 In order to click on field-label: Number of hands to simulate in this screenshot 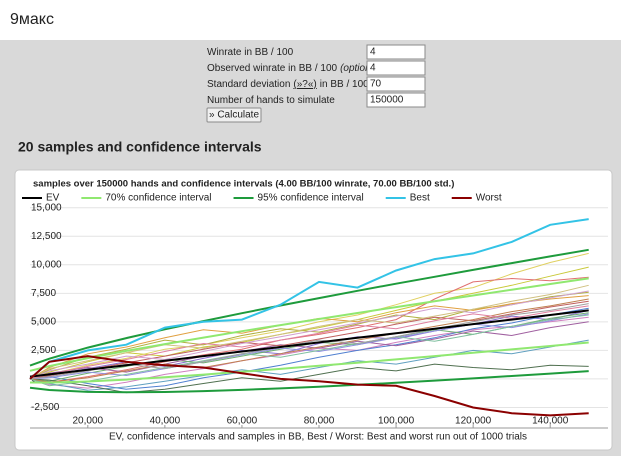, I will do `click(271, 100)`.